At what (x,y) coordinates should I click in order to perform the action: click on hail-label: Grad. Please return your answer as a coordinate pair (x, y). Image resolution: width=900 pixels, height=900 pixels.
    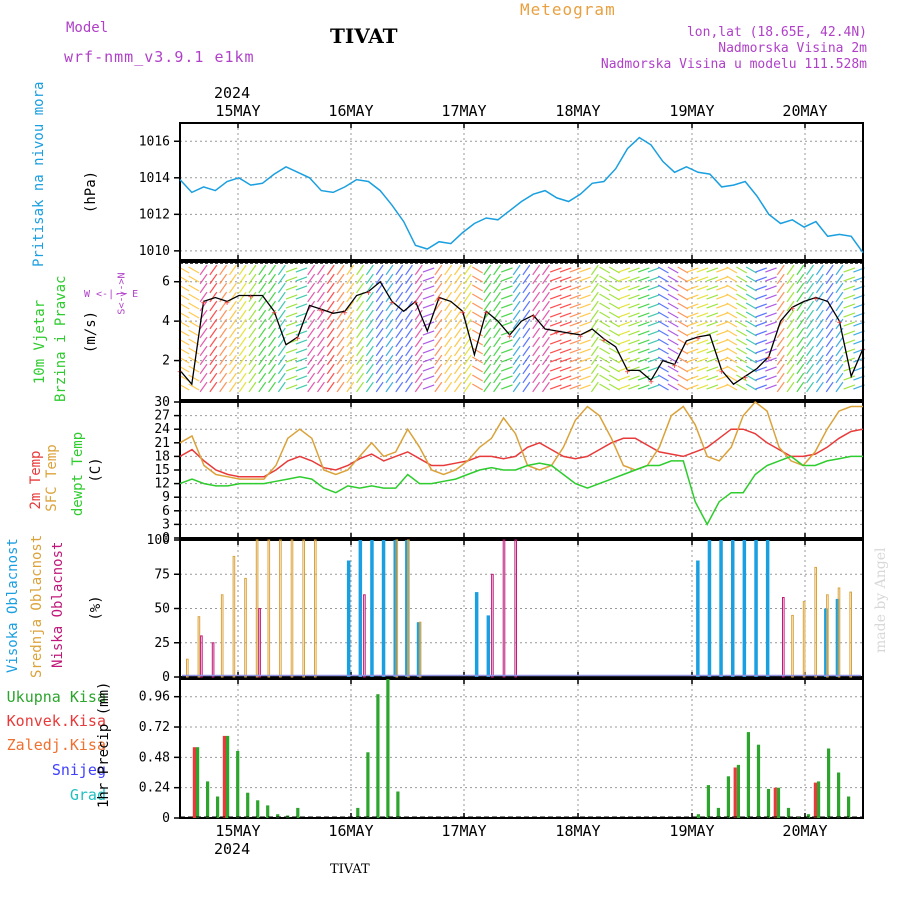
    Looking at the image, I should click on (87, 795).